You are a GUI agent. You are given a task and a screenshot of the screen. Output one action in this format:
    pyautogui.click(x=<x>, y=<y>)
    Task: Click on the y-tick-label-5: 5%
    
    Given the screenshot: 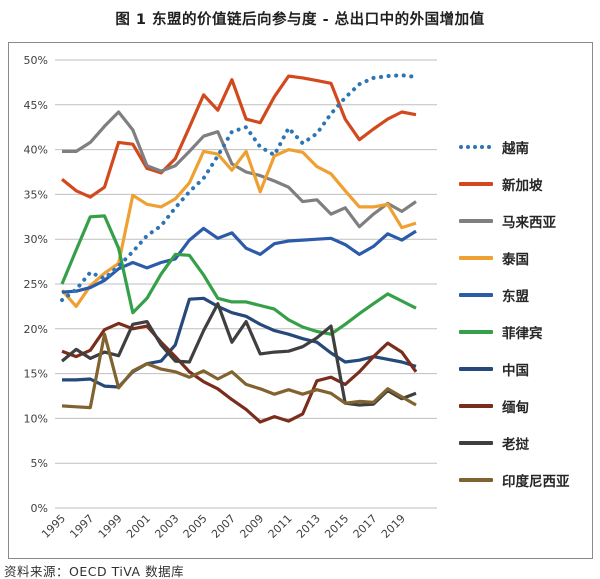 What is the action you would take?
    pyautogui.click(x=39, y=463)
    